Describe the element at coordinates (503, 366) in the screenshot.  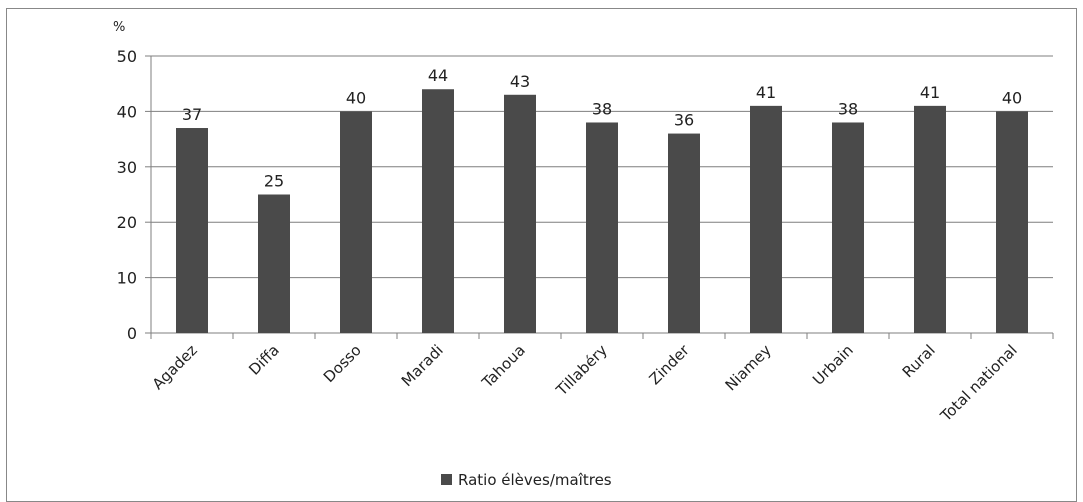
I see `x-tick-label-4: Tahoua` at that location.